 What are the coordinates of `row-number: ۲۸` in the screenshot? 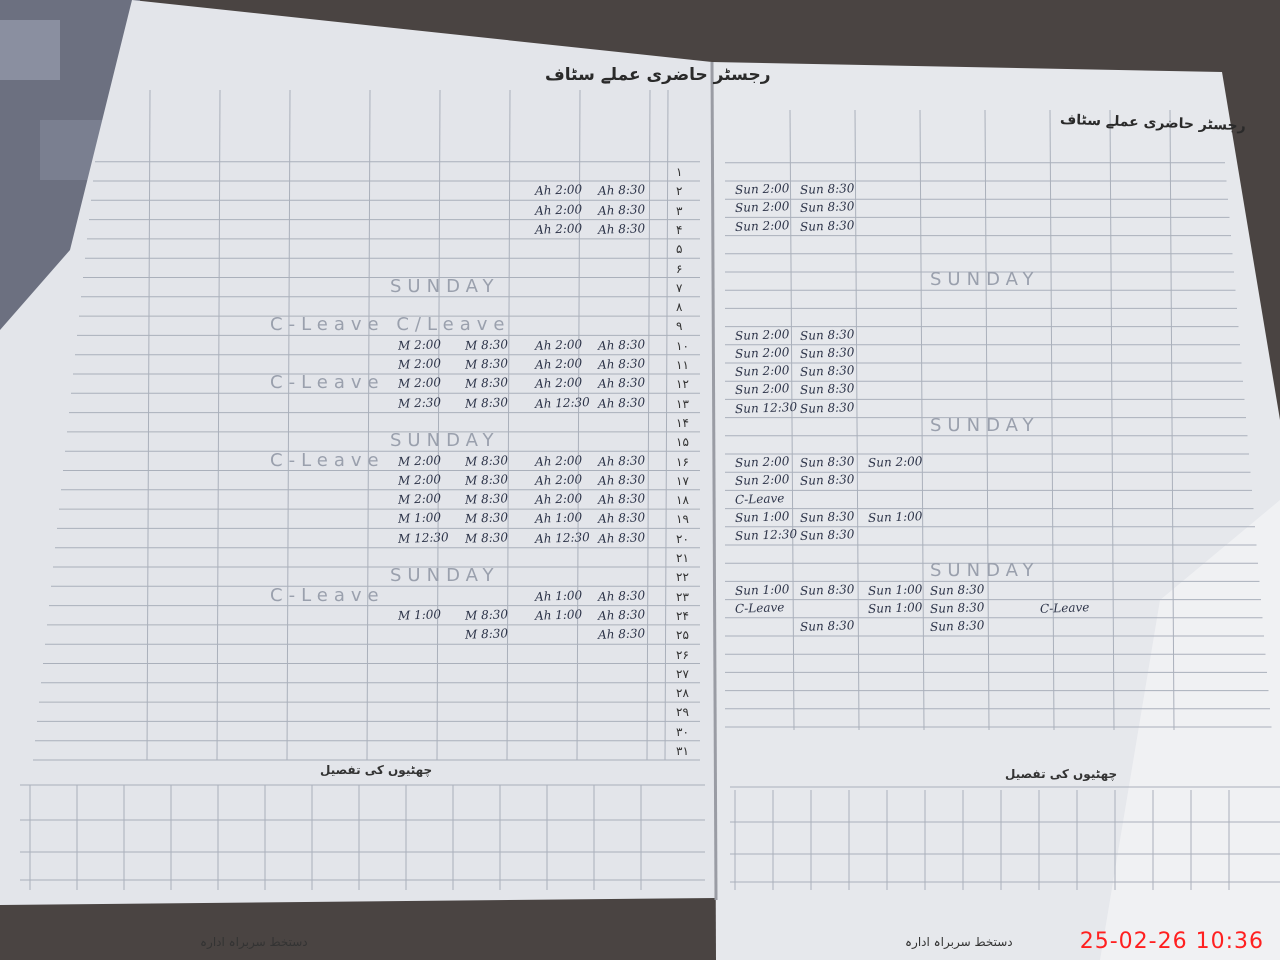 It's located at (682, 693).